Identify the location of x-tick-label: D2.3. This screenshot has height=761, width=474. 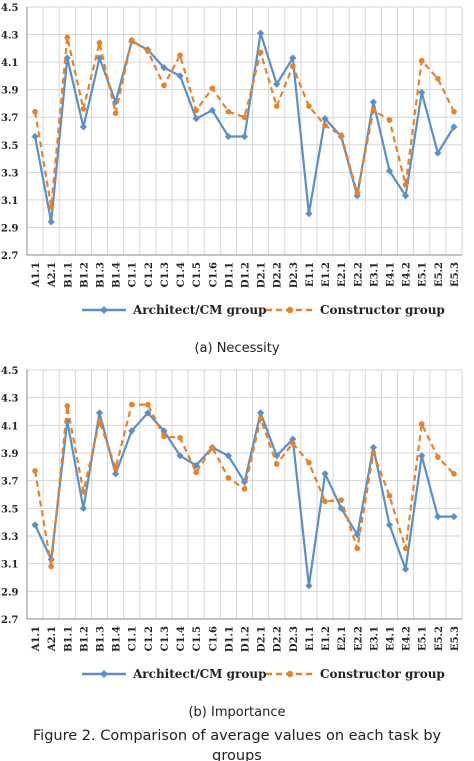
(294, 639).